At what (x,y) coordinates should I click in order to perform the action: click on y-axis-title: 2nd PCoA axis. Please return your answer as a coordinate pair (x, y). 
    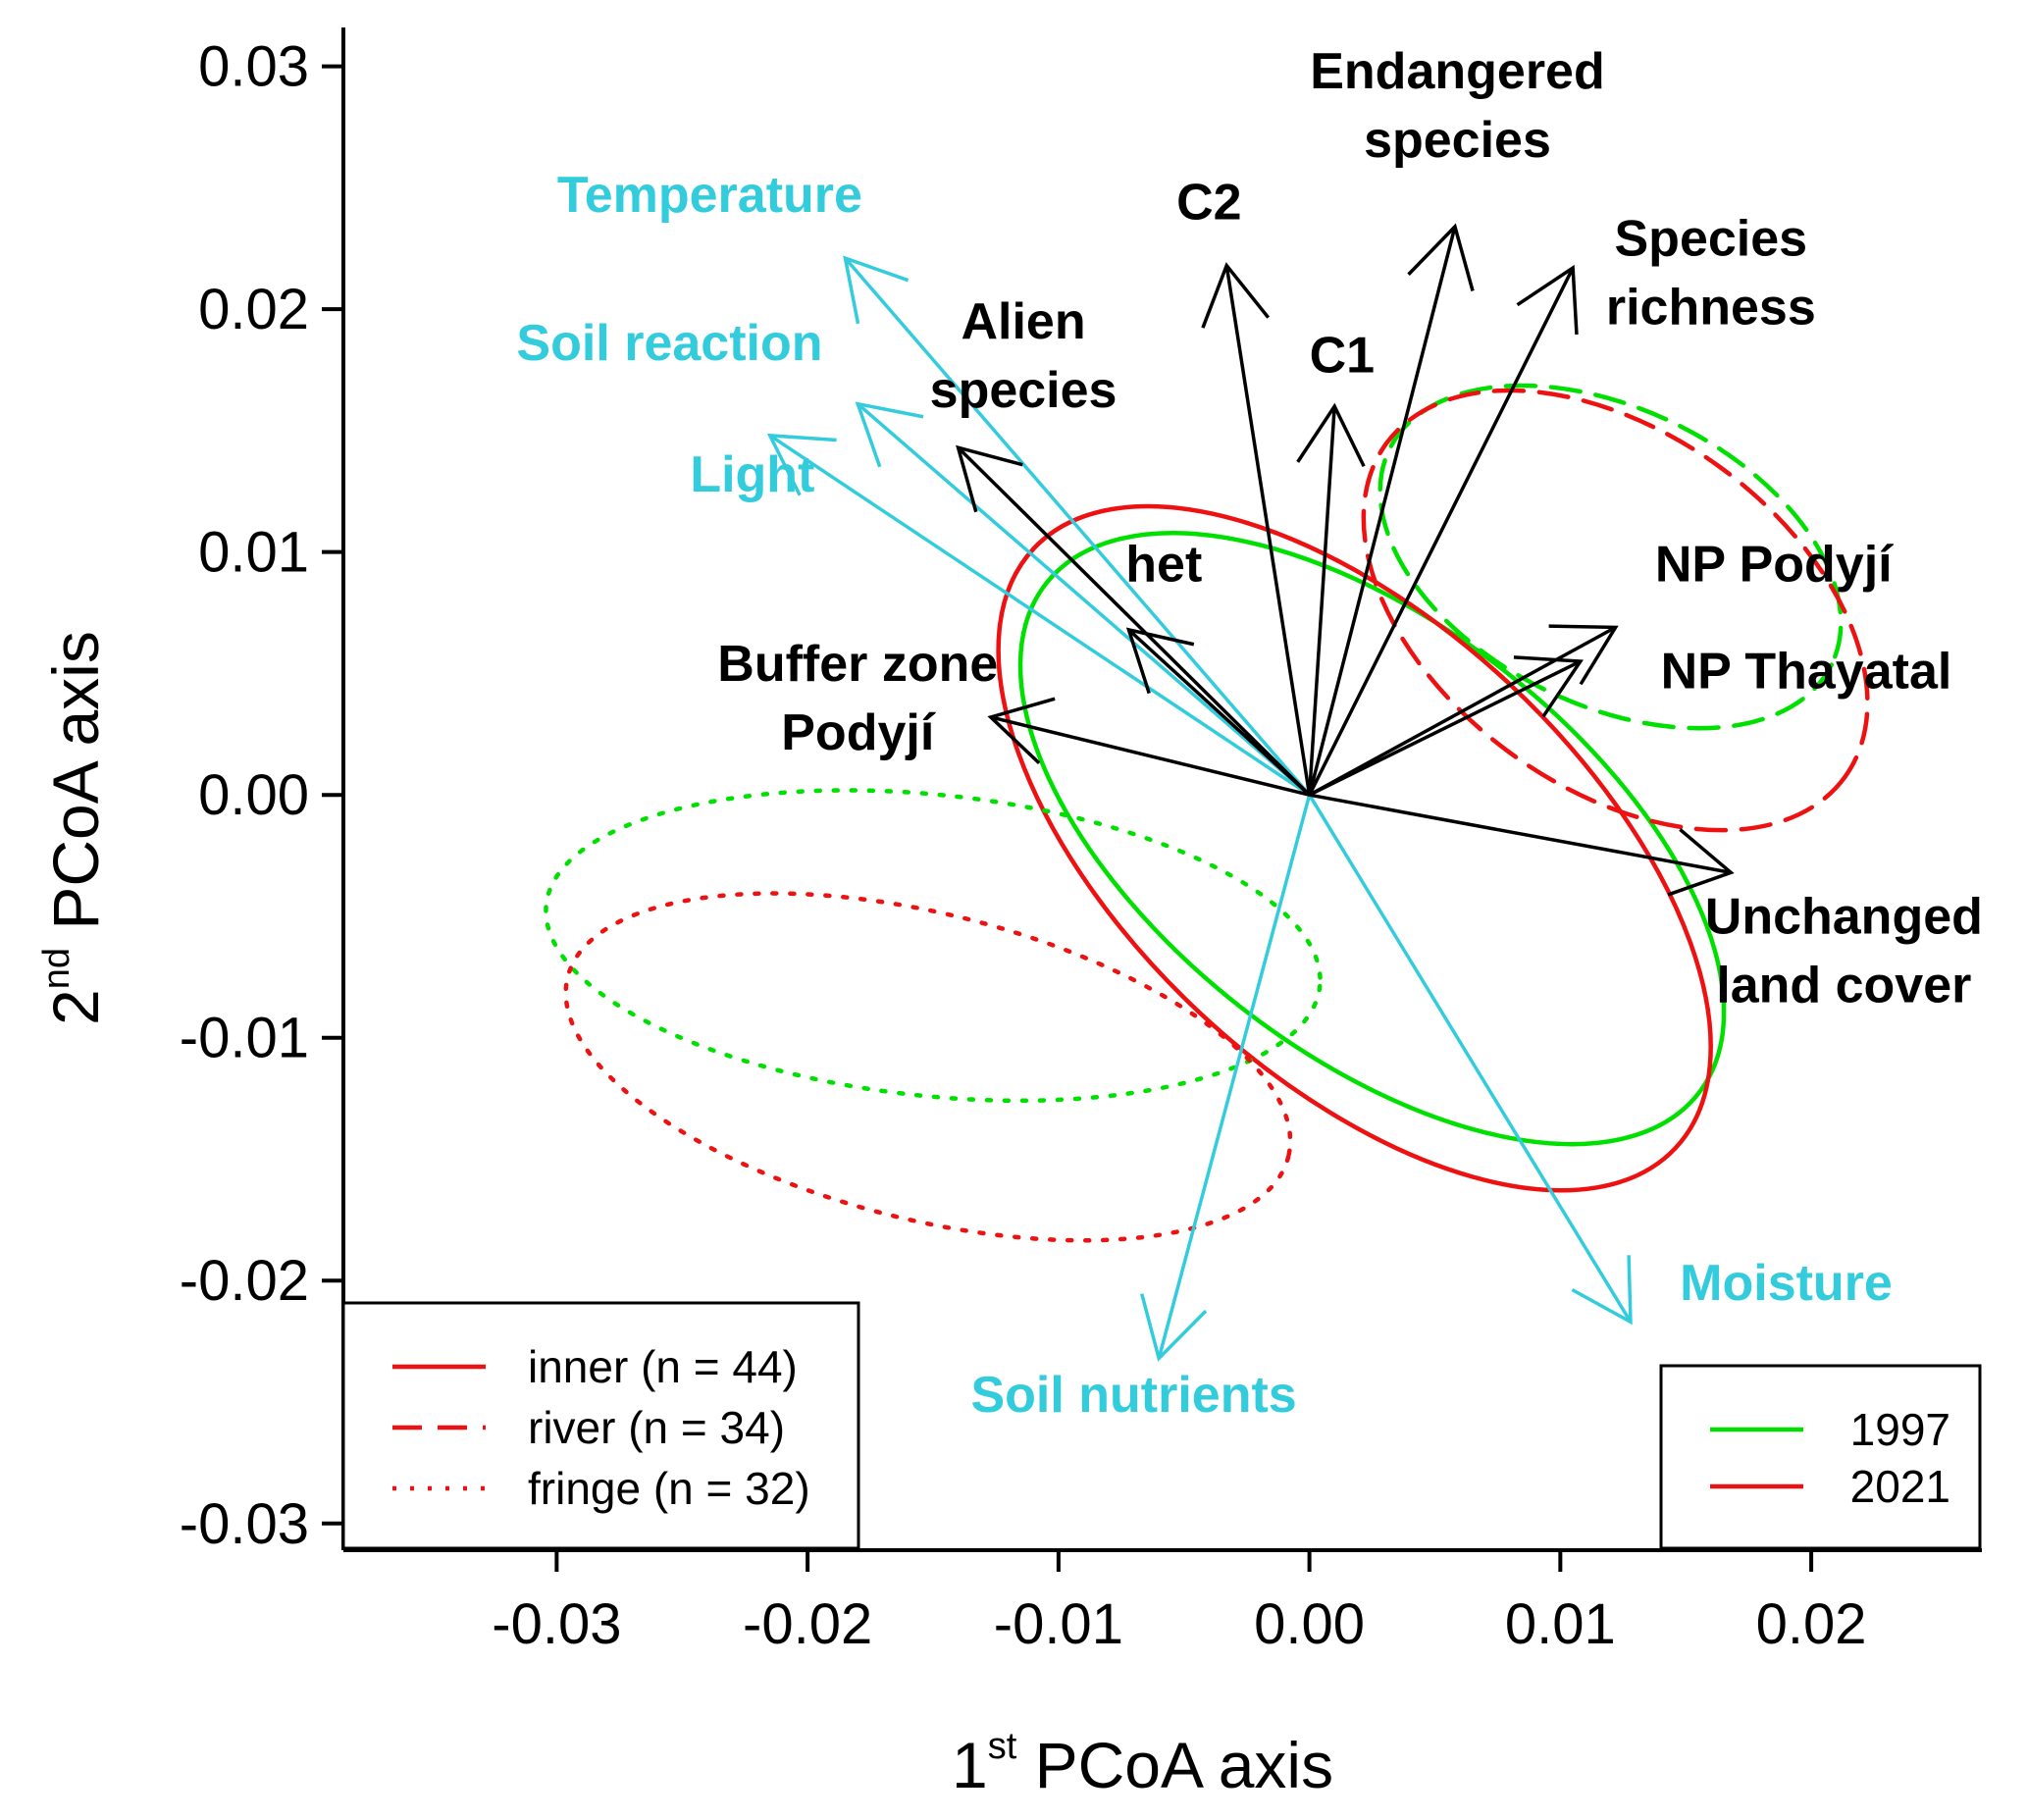
    Looking at the image, I should click on (74, 828).